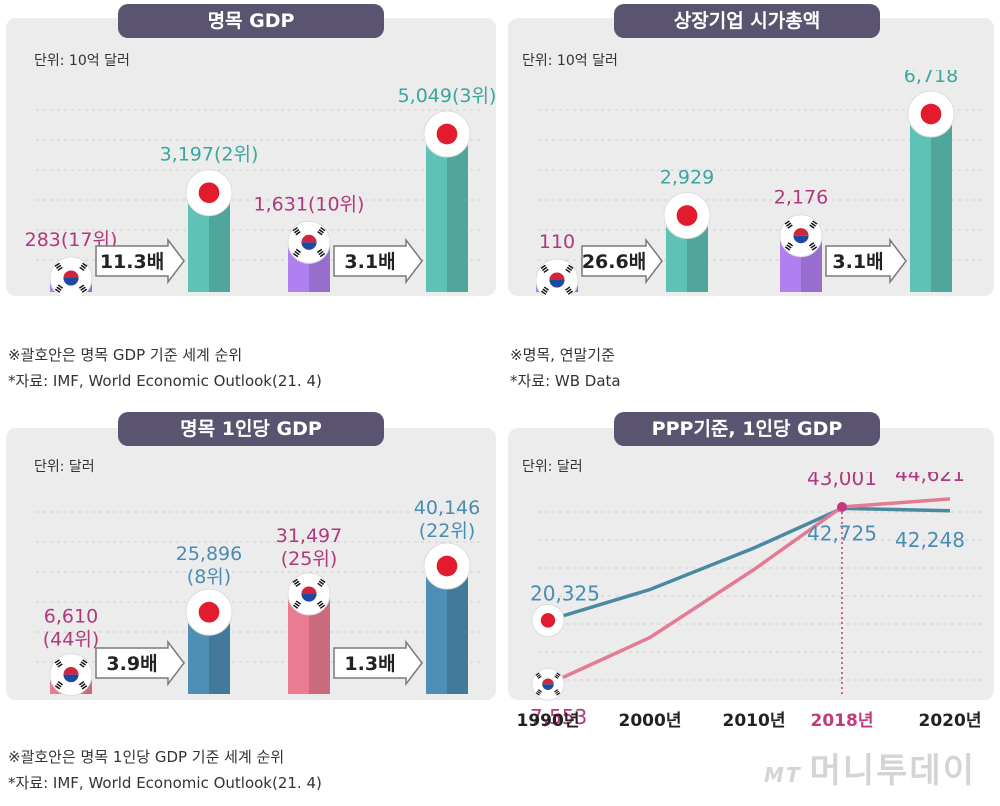  What do you see at coordinates (801, 198) in the screenshot?
I see `korea-value-label: 2,176` at bounding box center [801, 198].